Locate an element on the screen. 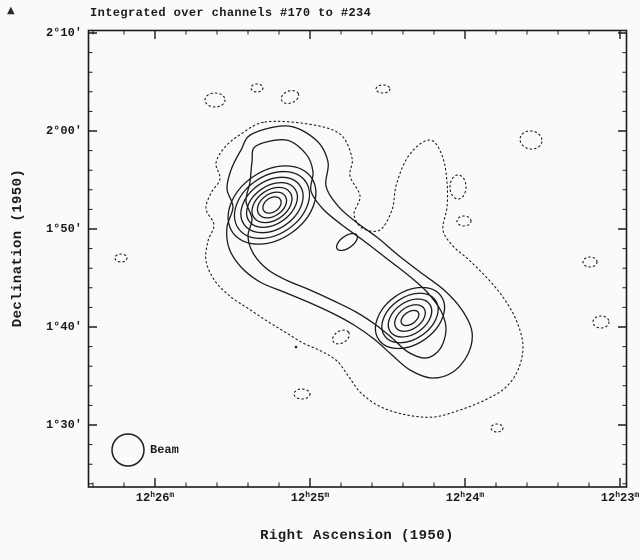  y-tick-label: 1°40′ is located at coordinates (63, 327).